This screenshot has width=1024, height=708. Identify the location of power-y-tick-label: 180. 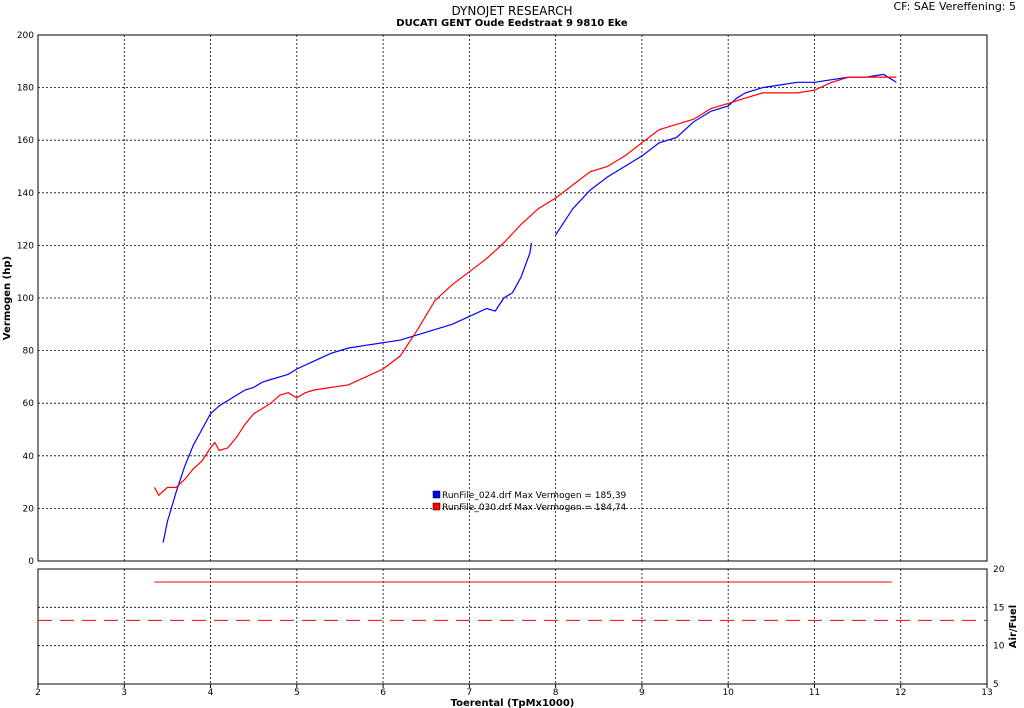
(25, 89).